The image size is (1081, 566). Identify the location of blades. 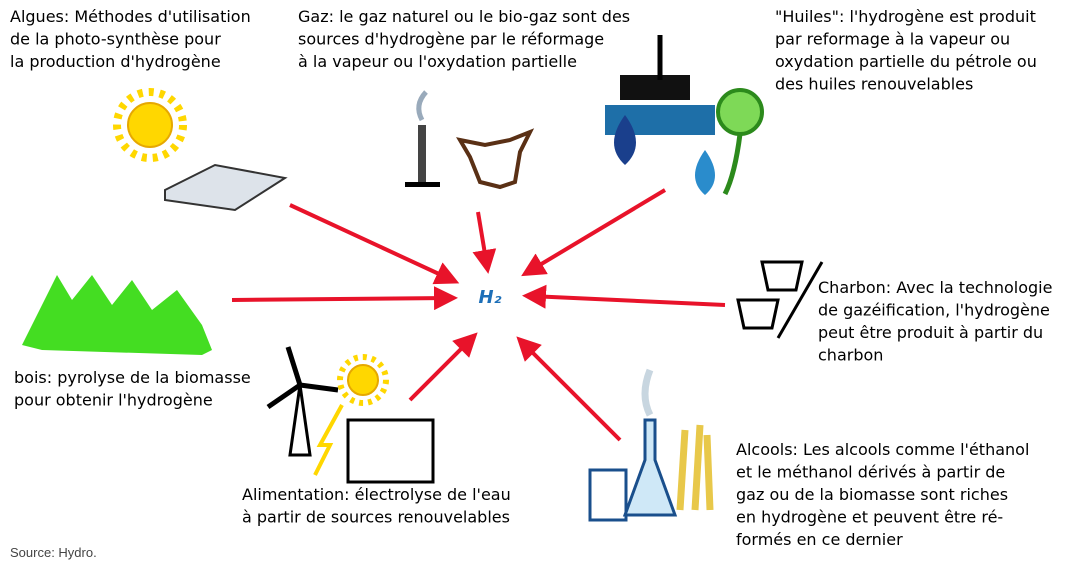
(302, 378).